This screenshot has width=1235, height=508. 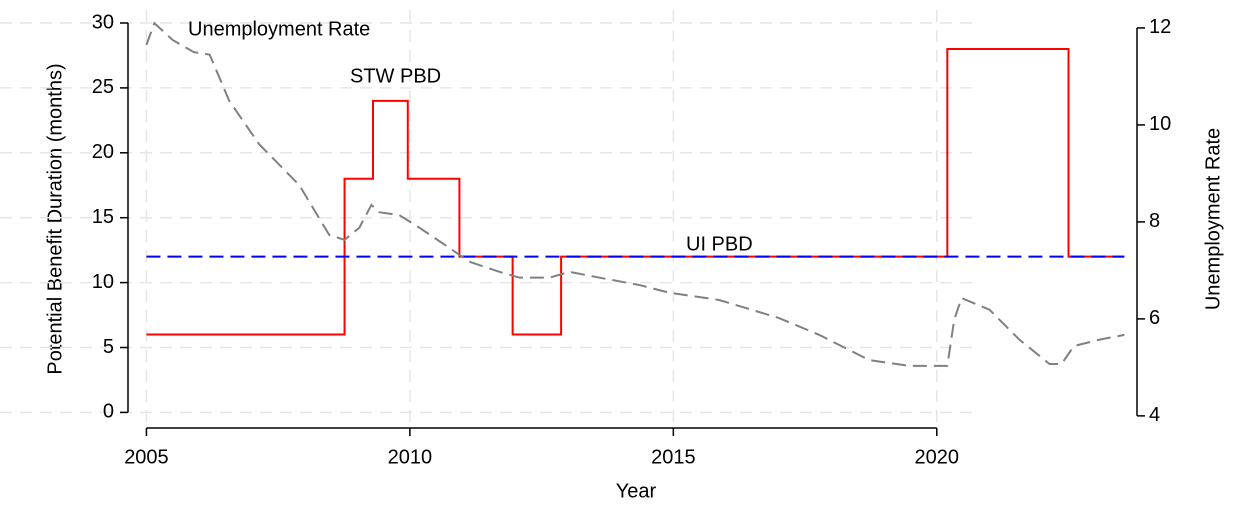 What do you see at coordinates (279, 29) in the screenshot?
I see `annotation: Unemployment Rate` at bounding box center [279, 29].